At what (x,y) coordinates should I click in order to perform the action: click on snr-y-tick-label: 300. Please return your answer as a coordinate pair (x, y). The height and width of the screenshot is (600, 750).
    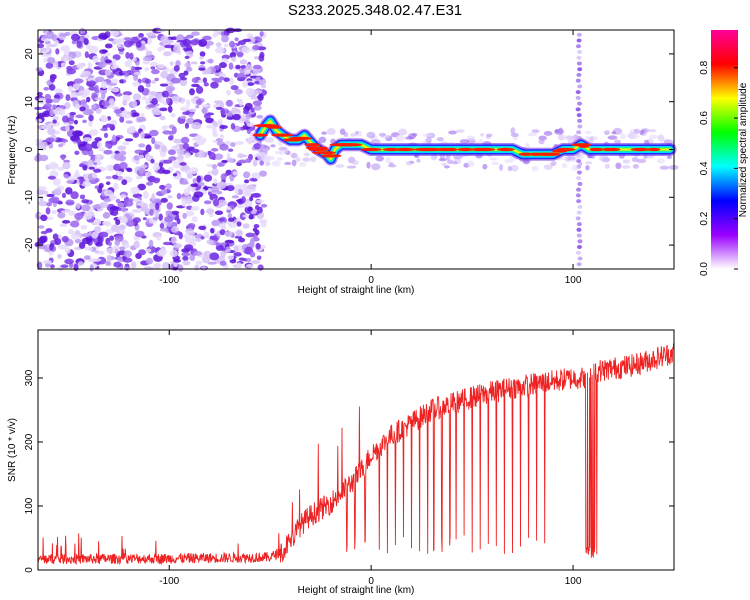
    Looking at the image, I should click on (29, 377).